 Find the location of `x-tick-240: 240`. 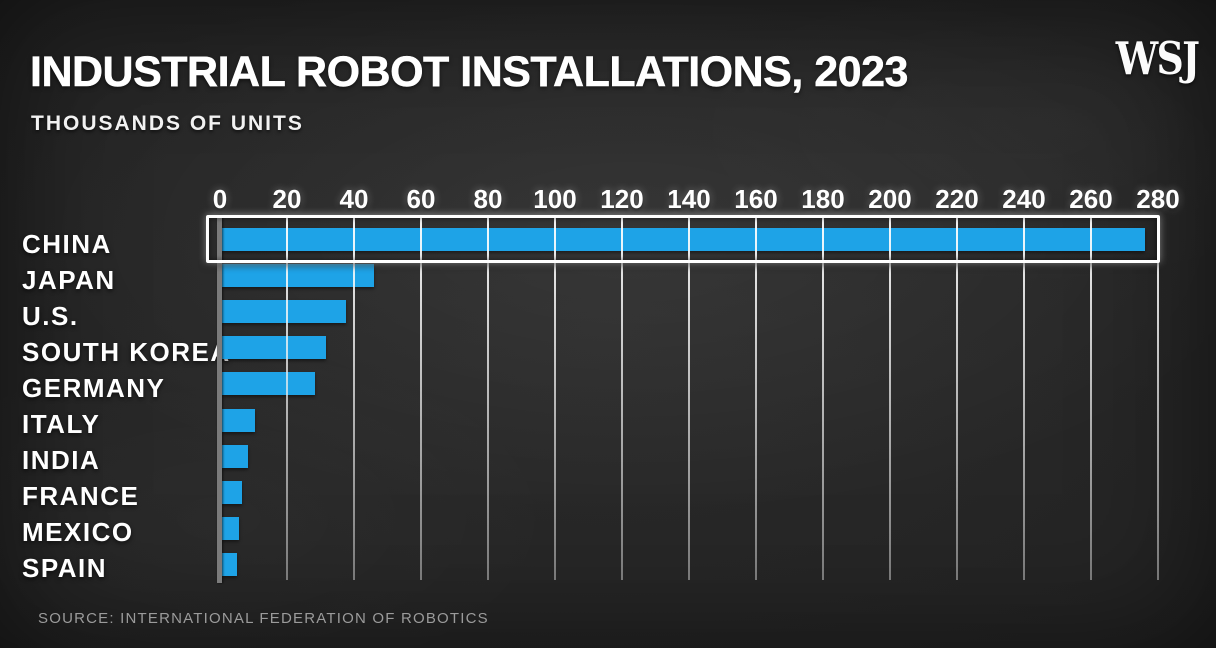

x-tick-240: 240 is located at coordinates (1024, 199).